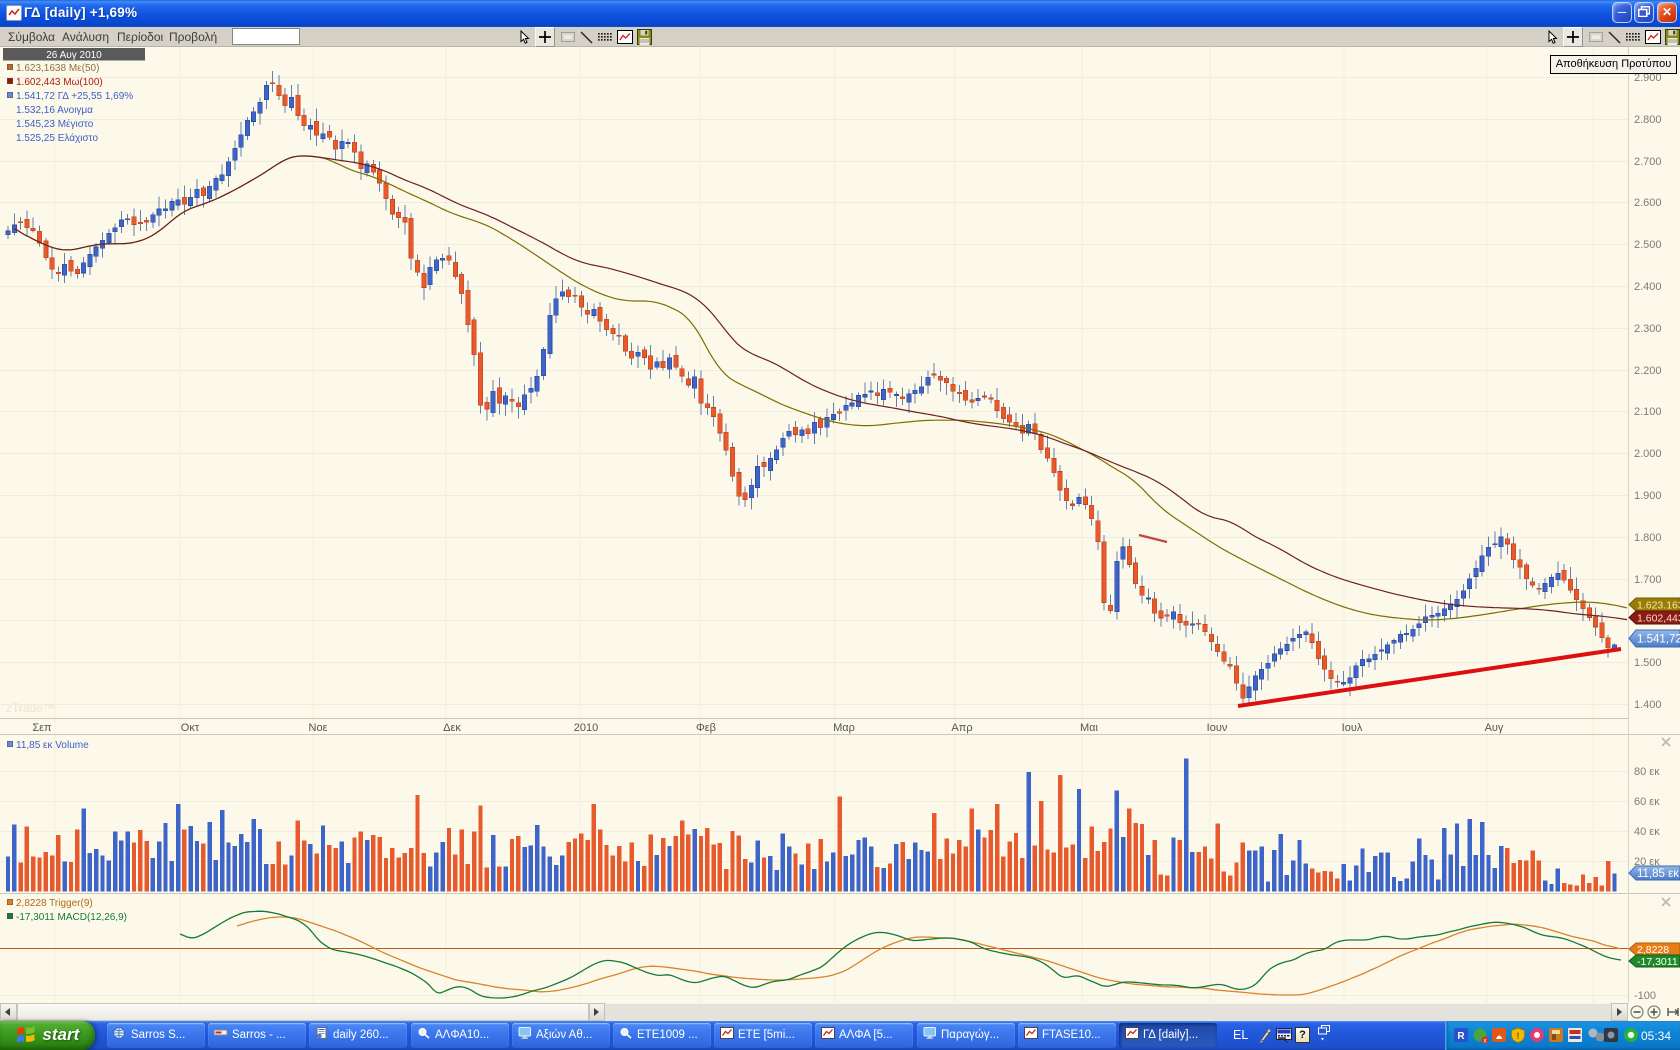 The width and height of the screenshot is (1680, 1050). I want to click on svg-text: 1.541,72 ΓΔ +25,55 1,69%, so click(74, 96).